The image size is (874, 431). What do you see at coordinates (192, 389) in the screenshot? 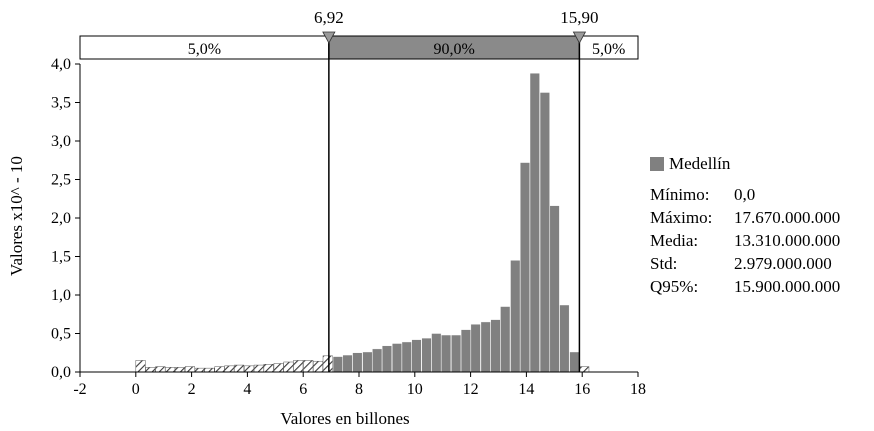
I see `x-tick-label: 2` at bounding box center [192, 389].